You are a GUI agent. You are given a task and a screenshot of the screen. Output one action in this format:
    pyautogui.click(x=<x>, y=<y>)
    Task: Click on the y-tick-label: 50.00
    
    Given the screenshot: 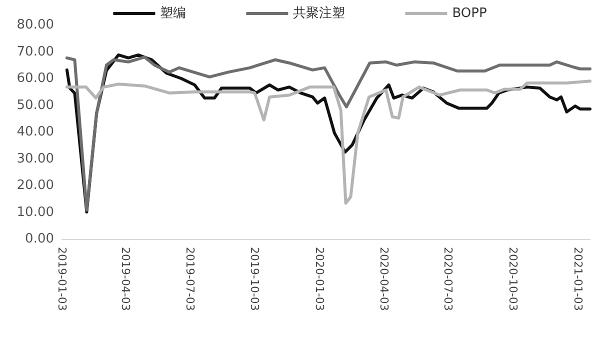 What is the action you would take?
    pyautogui.click(x=35, y=105)
    